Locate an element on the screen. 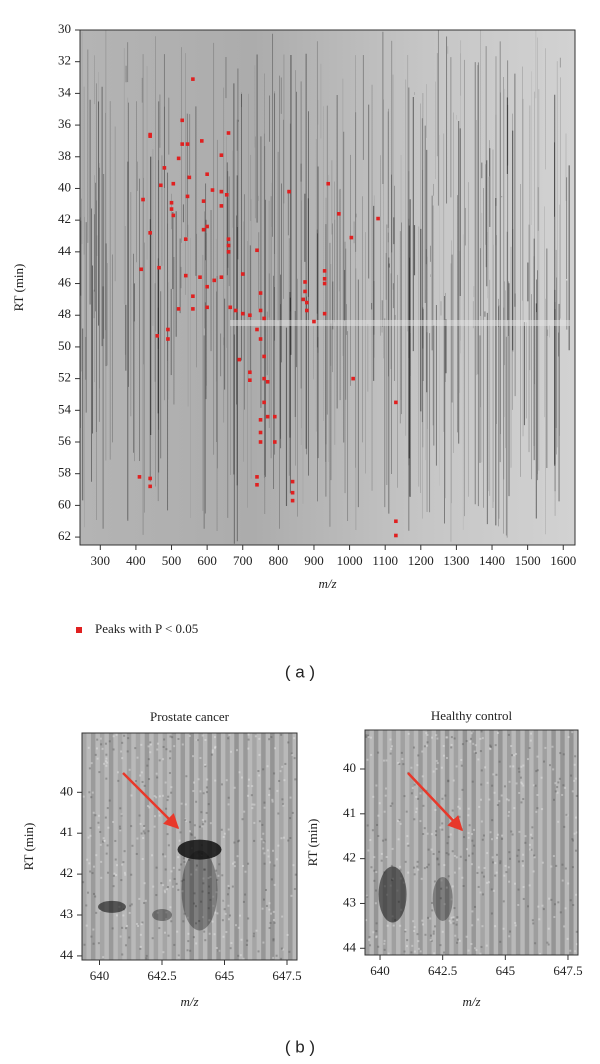 This screenshot has height=1064, width=600. x-tick-label: 400 is located at coordinates (136, 560).